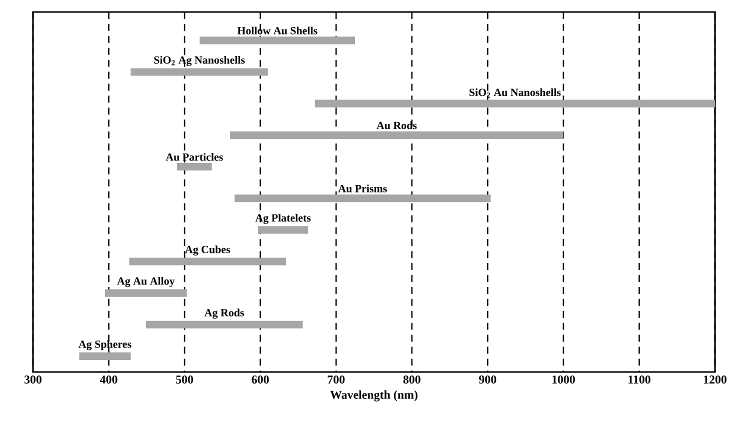 The width and height of the screenshot is (733, 429). What do you see at coordinates (362, 188) in the screenshot?
I see `y-tick-label: Au Prisms` at bounding box center [362, 188].